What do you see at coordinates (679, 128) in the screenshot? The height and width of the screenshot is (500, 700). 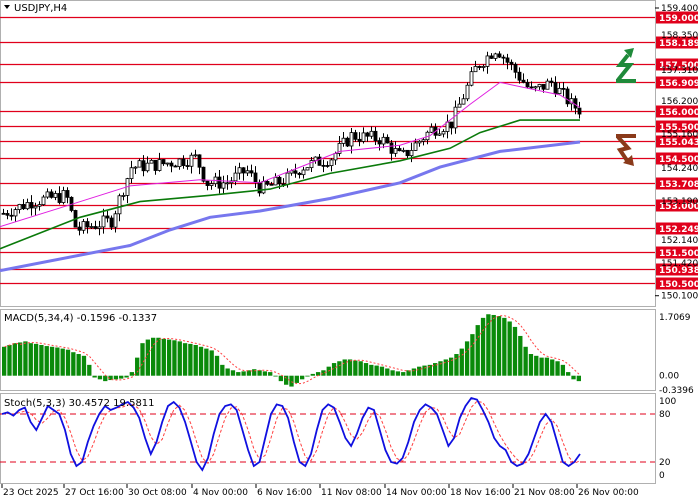 I see `level-label: 155.500` at bounding box center [679, 128].